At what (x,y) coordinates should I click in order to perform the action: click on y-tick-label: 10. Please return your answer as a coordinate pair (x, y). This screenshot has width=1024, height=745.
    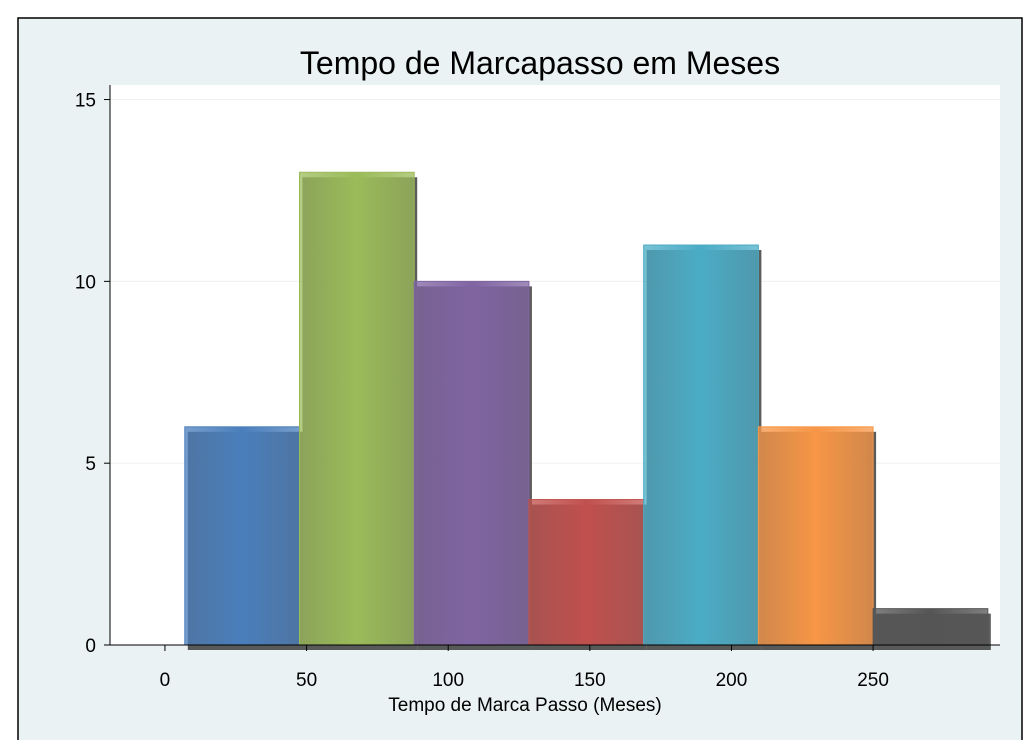
    Looking at the image, I should click on (85, 282).